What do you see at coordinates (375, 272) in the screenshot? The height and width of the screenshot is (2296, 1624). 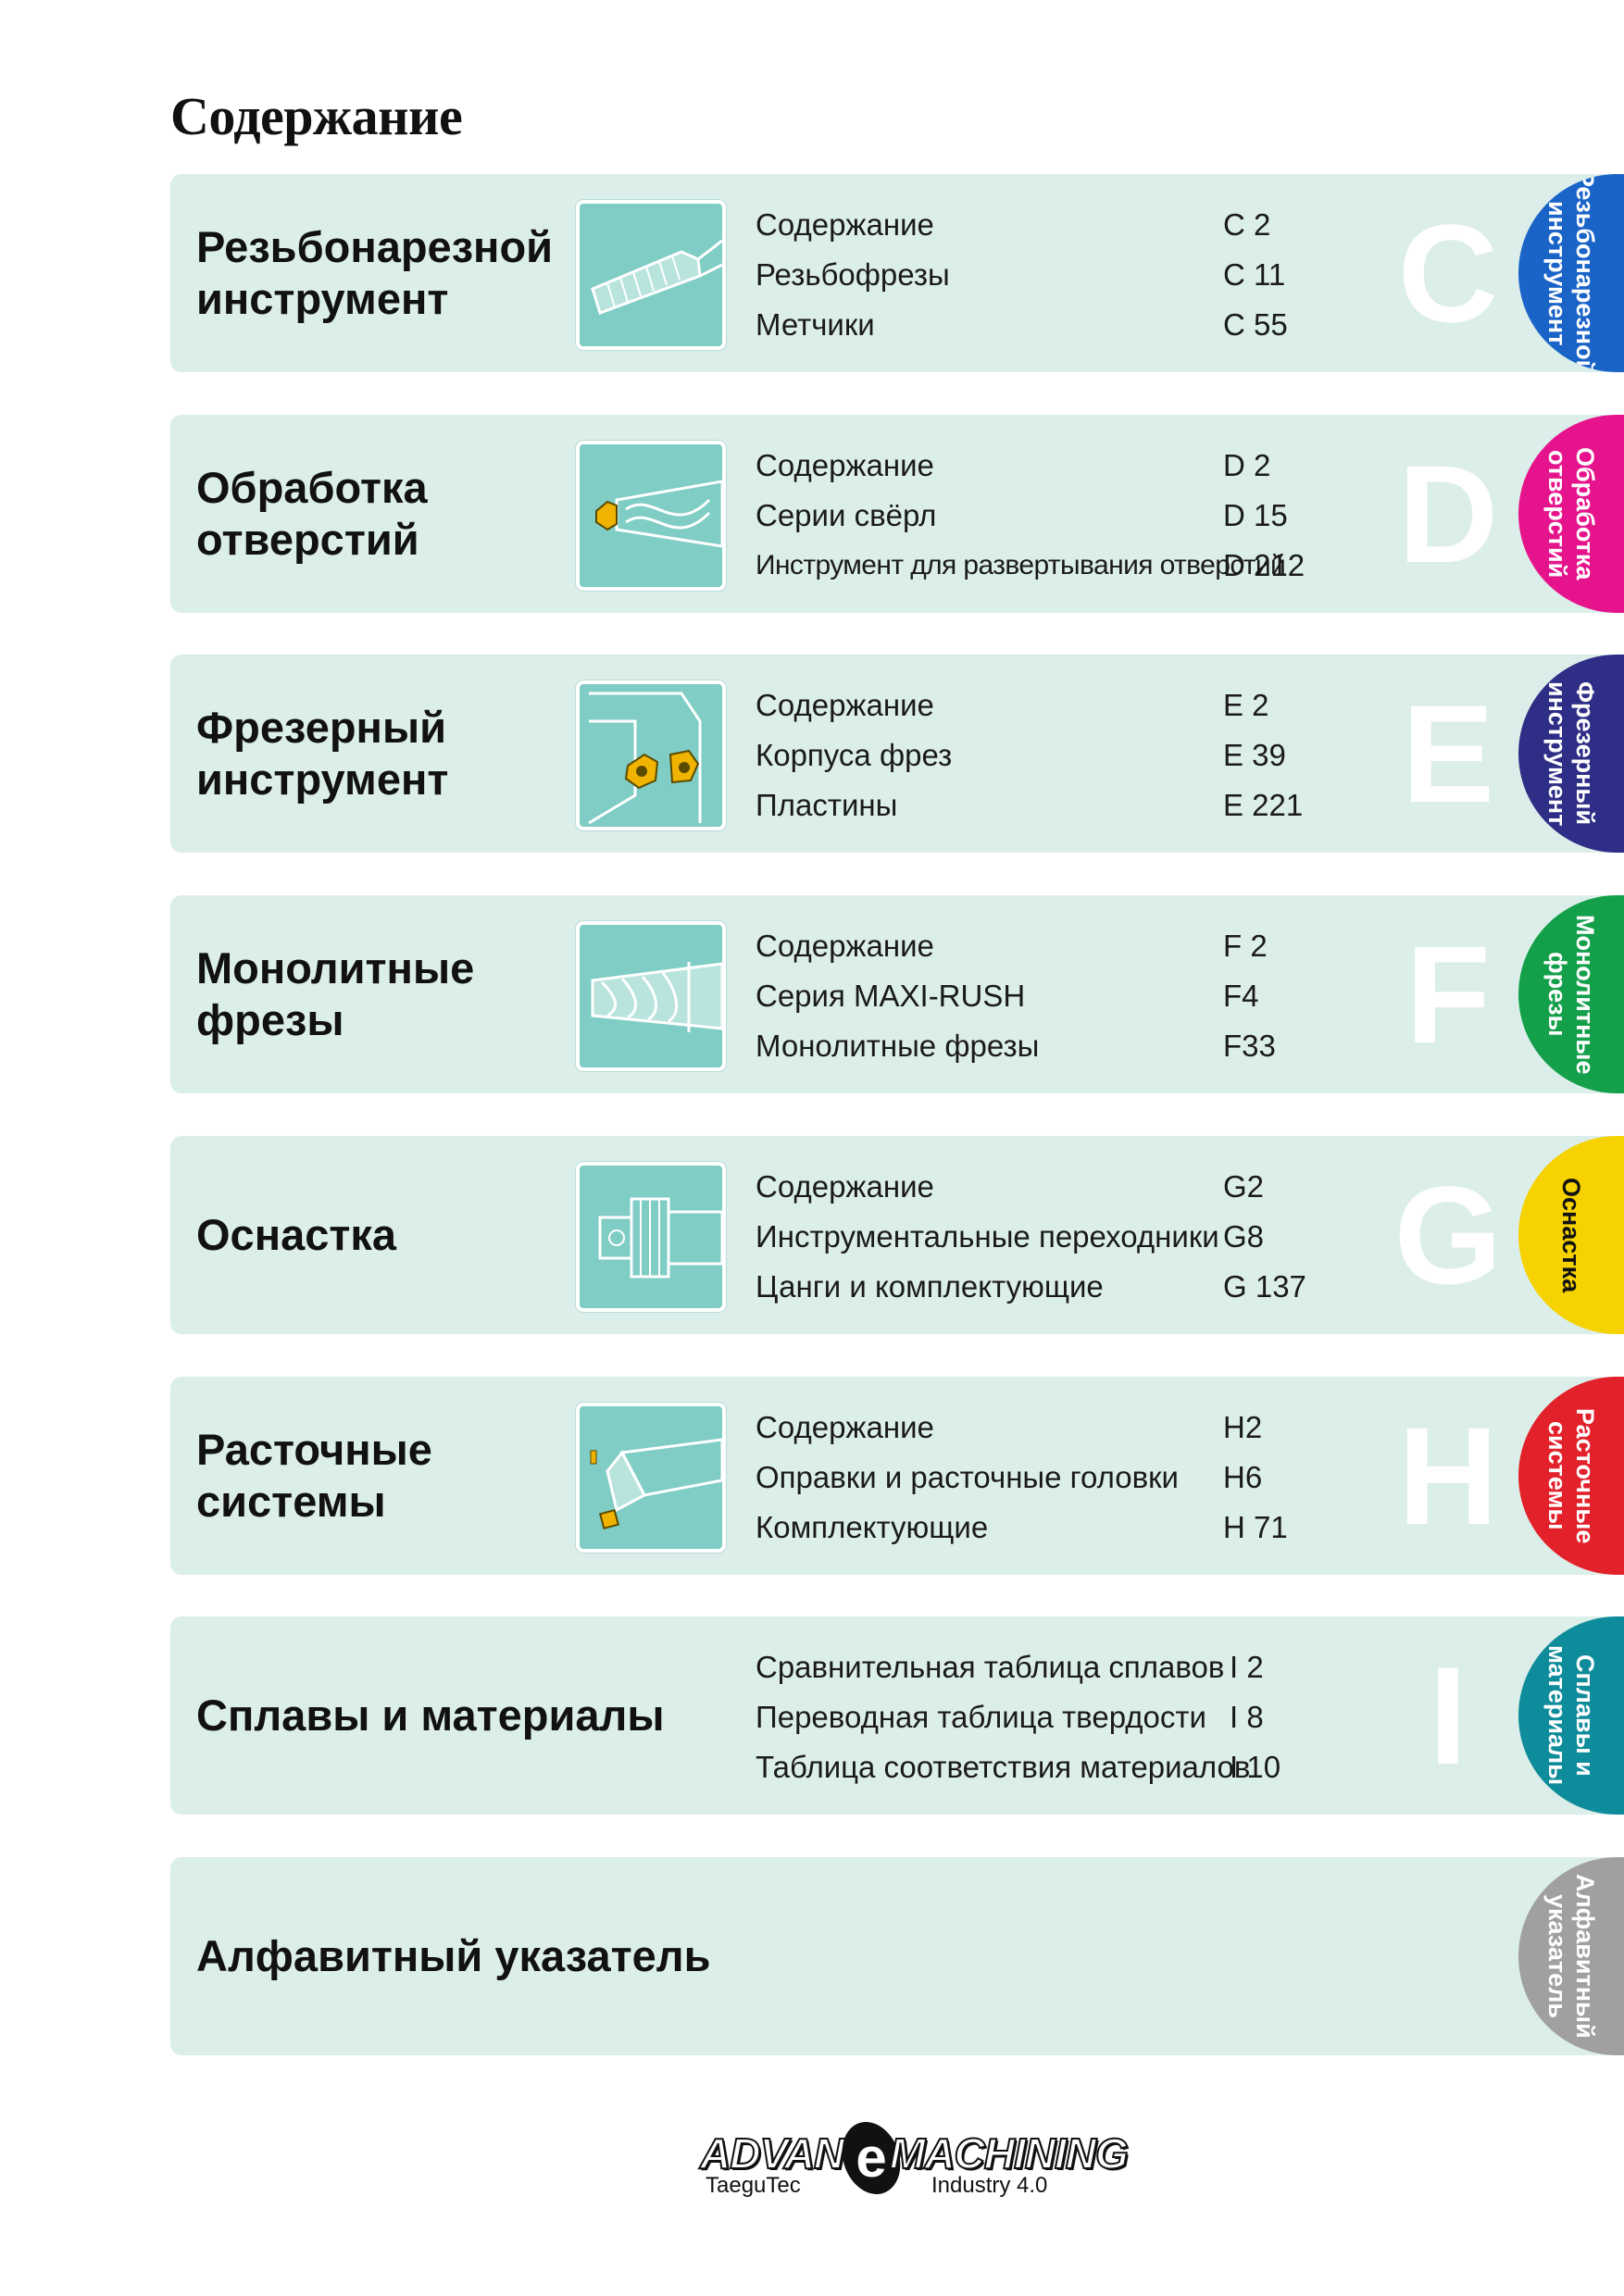 I see `section-title: Резьбонарезной инструмент` at bounding box center [375, 272].